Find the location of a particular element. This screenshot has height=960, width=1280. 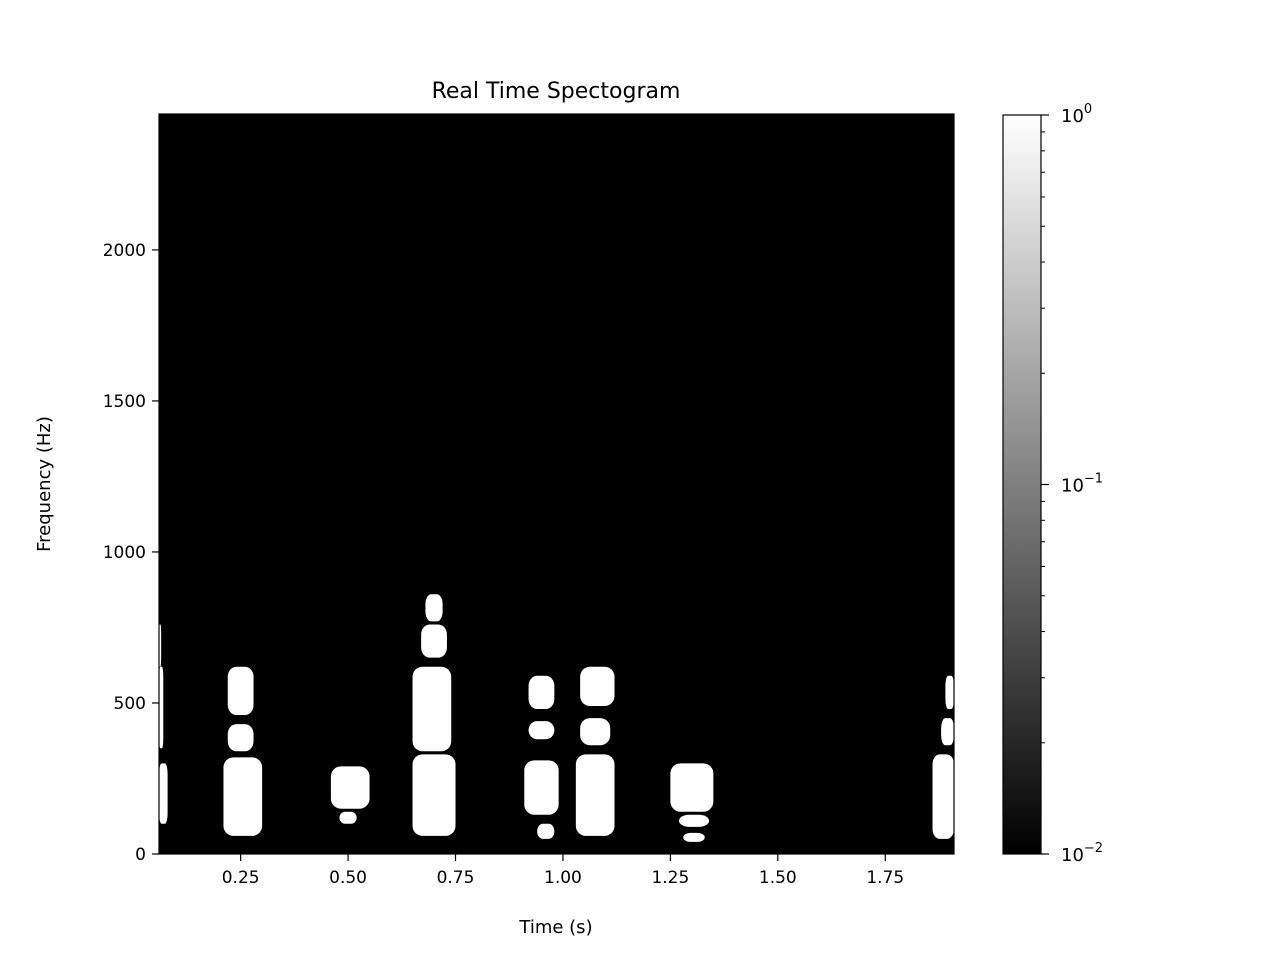

x-tick-label-3: 1.00 is located at coordinates (563, 878).